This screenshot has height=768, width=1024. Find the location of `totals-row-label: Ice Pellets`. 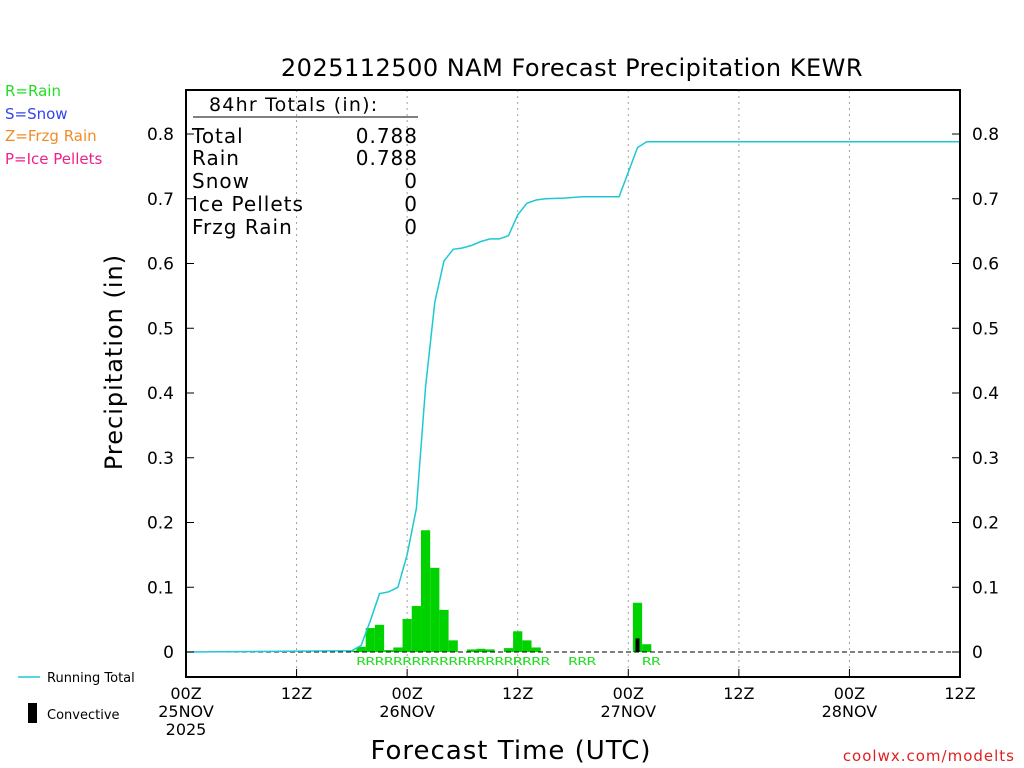

totals-row-label: Ice Pellets is located at coordinates (248, 204).